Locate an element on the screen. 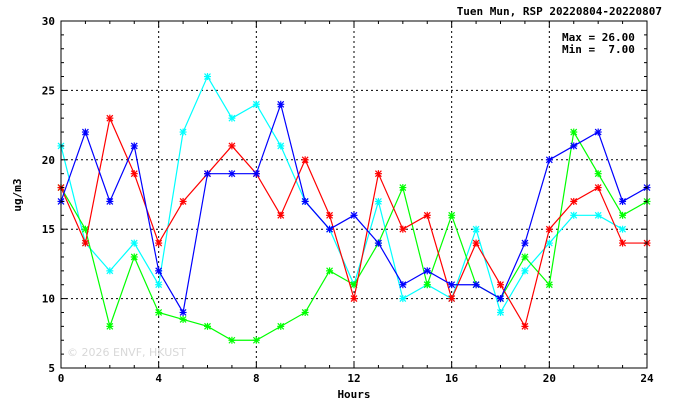  max-label: Max = 26.00 is located at coordinates (598, 37).